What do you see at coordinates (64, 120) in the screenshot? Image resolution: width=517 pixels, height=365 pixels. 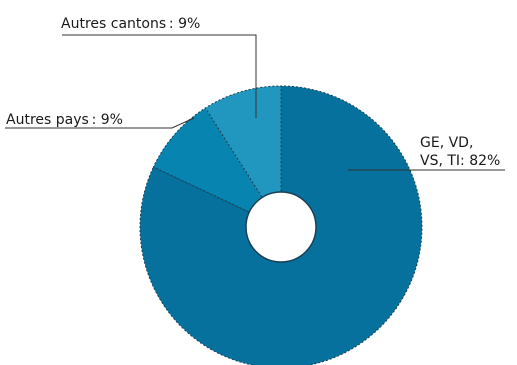 I see `label-autres-pays: Autres pays : 9%` at bounding box center [64, 120].